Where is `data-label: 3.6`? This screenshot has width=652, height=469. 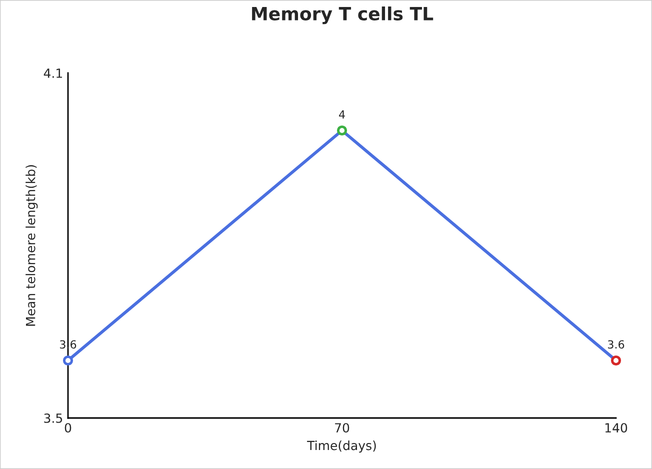 data-label: 3.6 is located at coordinates (616, 344).